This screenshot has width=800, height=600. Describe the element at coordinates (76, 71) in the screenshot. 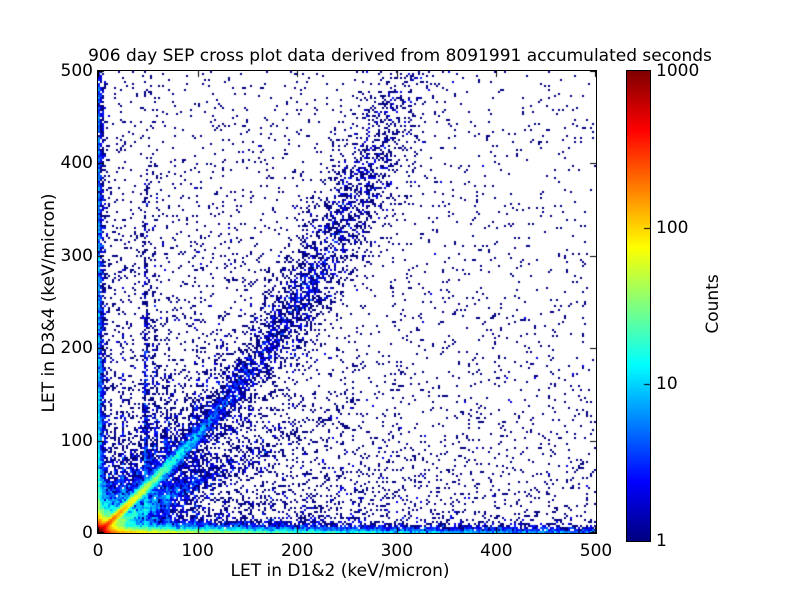

I see `y-tick-500: 500` at that location.